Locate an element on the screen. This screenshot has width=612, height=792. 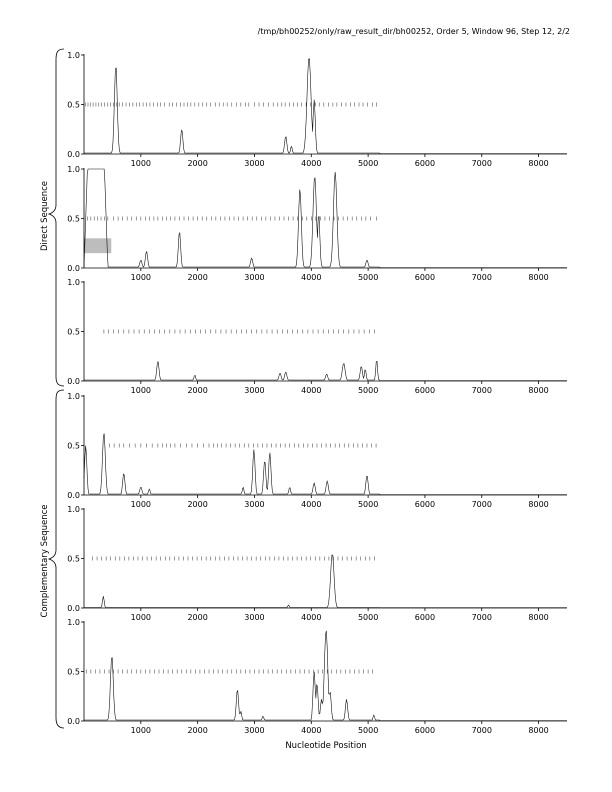
group-brackets: Direct Sequence Complementary Sequence is located at coordinates (52, 388).